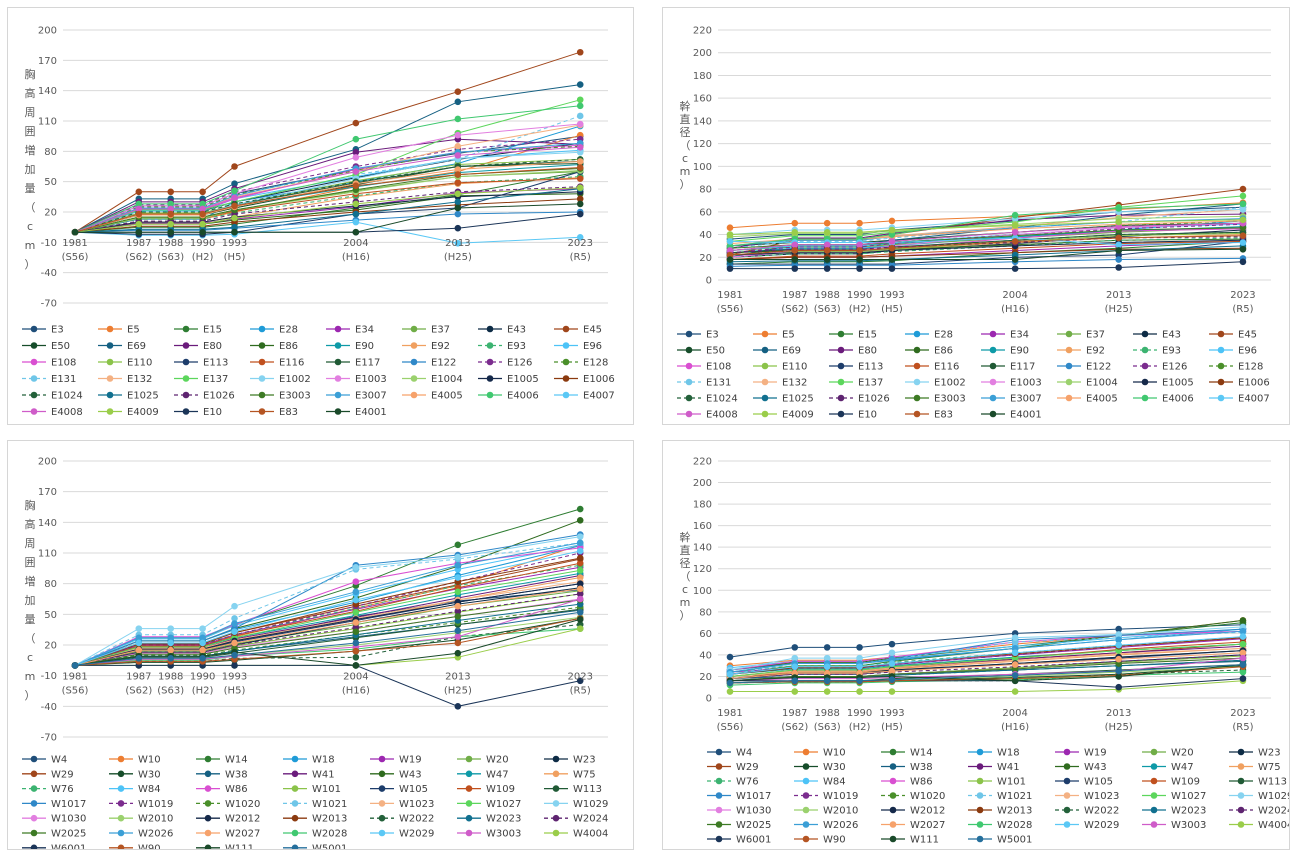  What do you see at coordinates (133, 330) in the screenshot?
I see `legend-label: E5` at bounding box center [133, 330].